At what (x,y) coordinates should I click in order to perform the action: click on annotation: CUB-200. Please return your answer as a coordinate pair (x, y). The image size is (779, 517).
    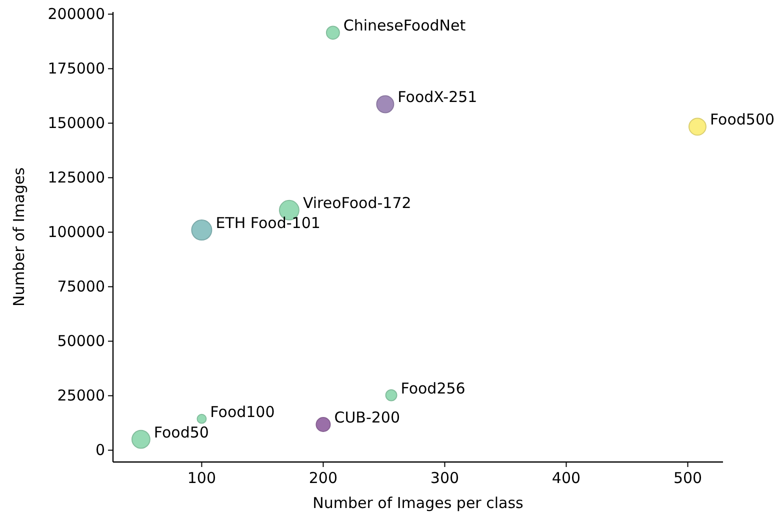
    Looking at the image, I should click on (367, 417).